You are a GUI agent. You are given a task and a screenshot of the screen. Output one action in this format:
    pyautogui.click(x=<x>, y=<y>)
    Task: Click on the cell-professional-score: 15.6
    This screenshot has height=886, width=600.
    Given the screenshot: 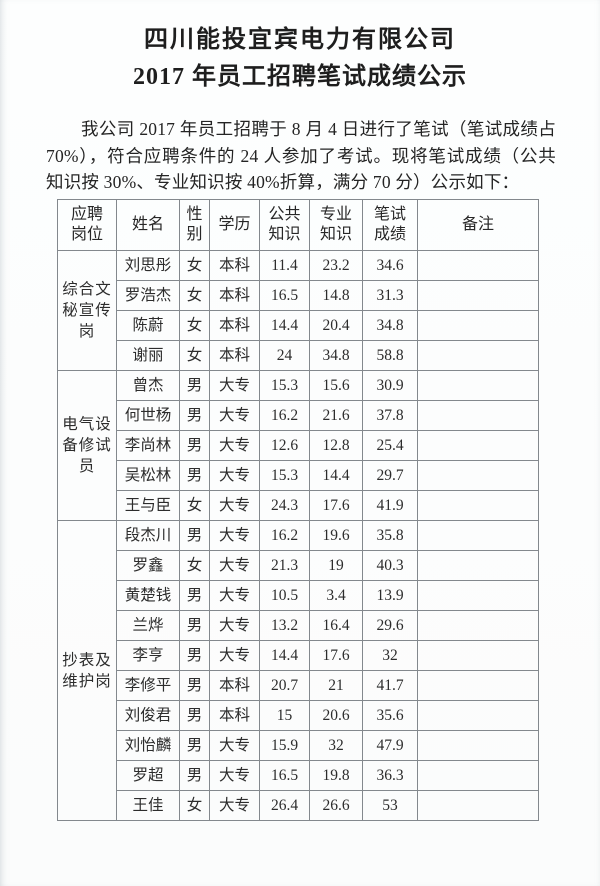 What is the action you would take?
    pyautogui.click(x=336, y=385)
    